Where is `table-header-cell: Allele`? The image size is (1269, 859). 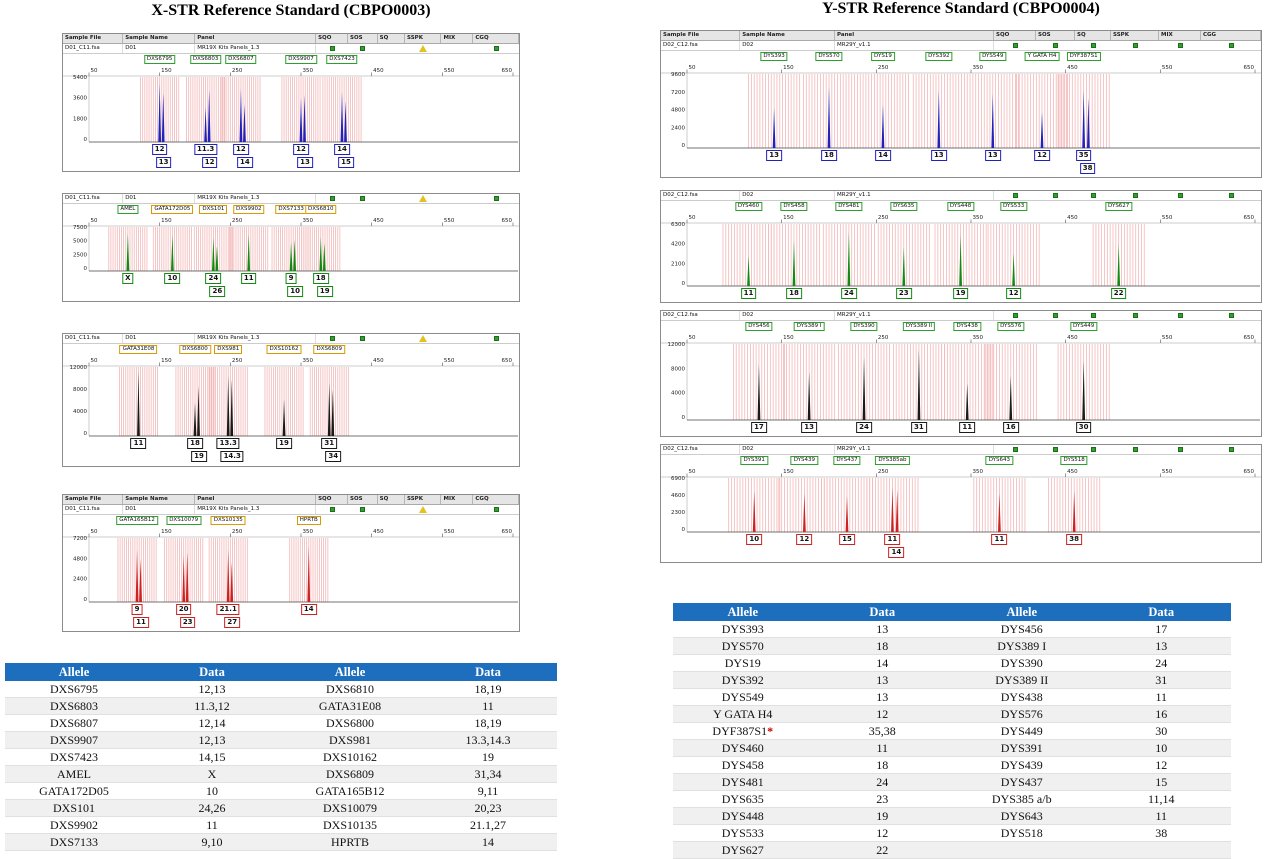
table-header-cell: Allele is located at coordinates (74, 672).